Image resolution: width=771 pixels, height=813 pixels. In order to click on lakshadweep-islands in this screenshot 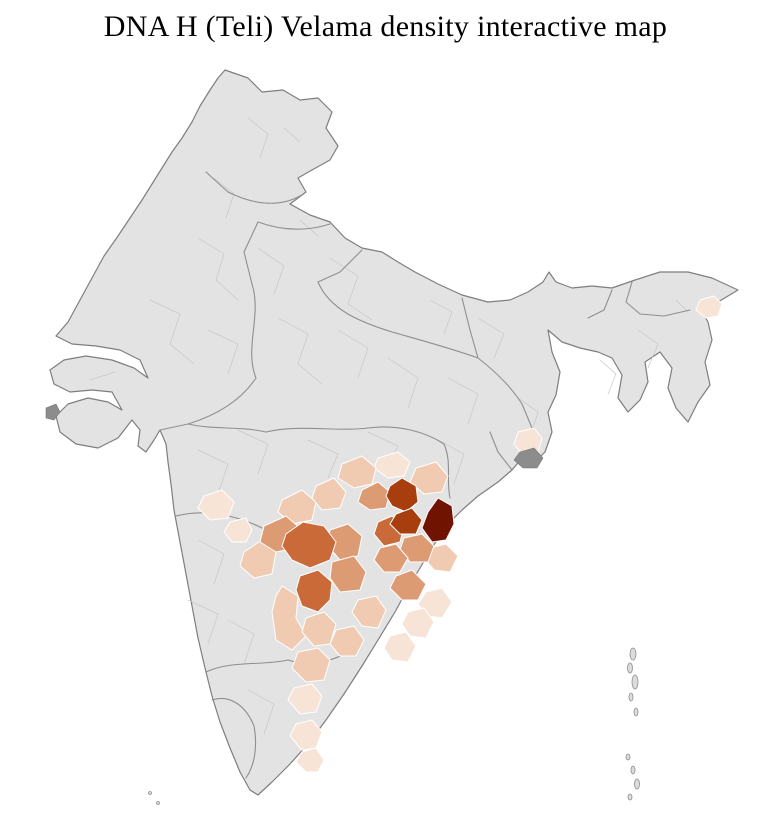, I will do `click(154, 798)`.